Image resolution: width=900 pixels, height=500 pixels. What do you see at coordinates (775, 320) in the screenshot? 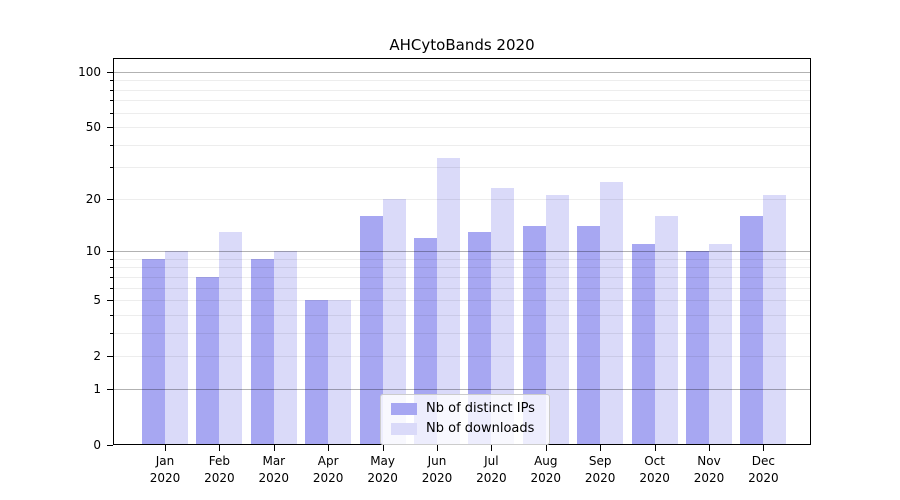
I see `bar-nb-of-downloads-dec-2020` at bounding box center [775, 320].